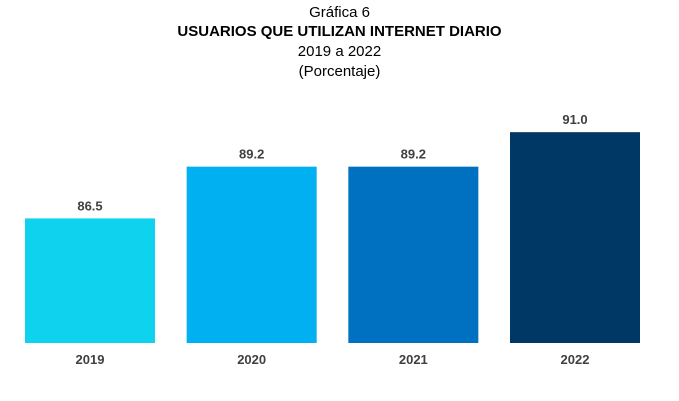 The height and width of the screenshot is (401, 679). What do you see at coordinates (575, 359) in the screenshot?
I see `x-tick-label-2022: 2022` at bounding box center [575, 359].